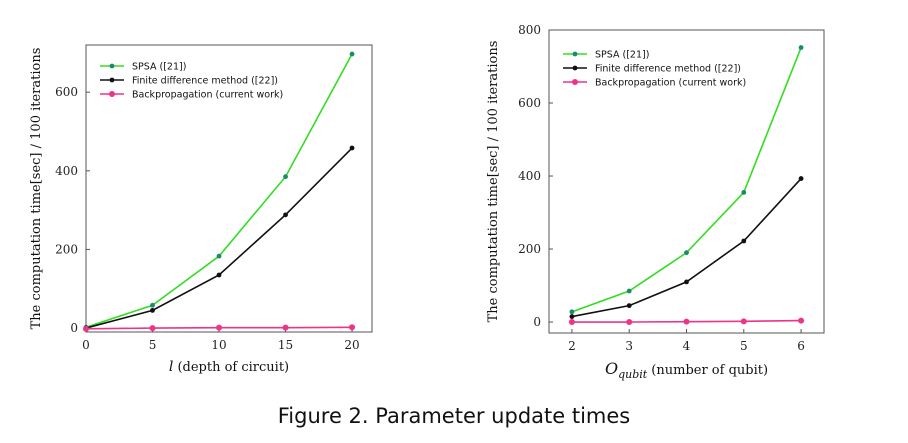 This screenshot has height=443, width=908. I want to click on x-axis-subscript: qubit, so click(633, 374).